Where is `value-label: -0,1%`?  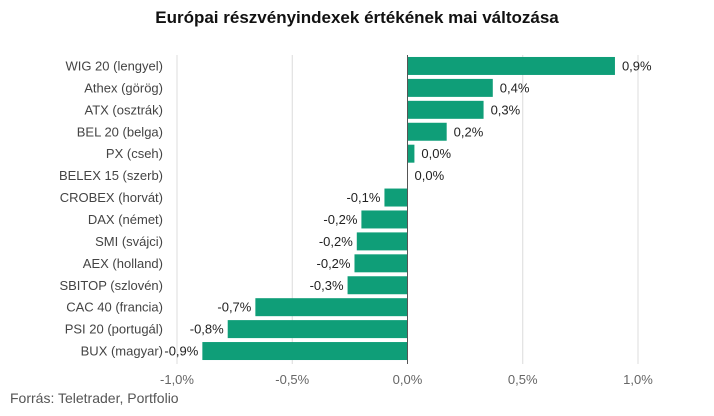 value-label: -0,1% is located at coordinates (363, 197).